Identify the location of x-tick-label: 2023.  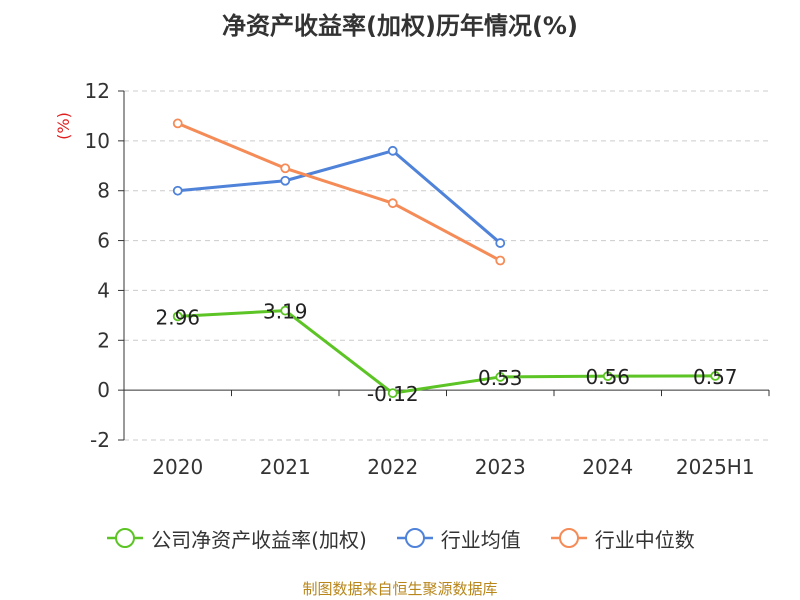
(500, 467).